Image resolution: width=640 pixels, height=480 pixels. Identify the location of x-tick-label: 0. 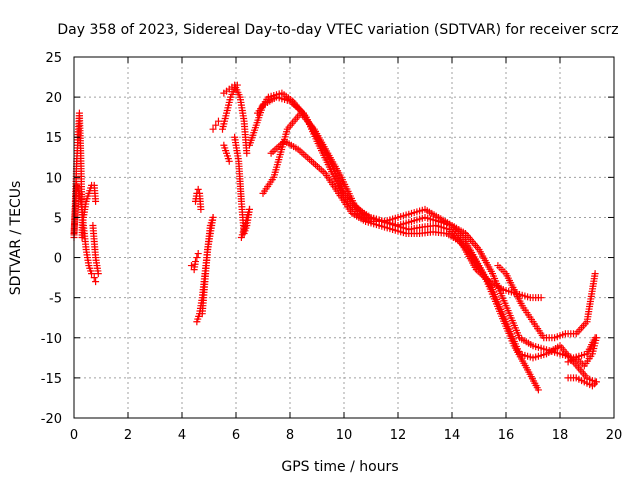
(74, 435).